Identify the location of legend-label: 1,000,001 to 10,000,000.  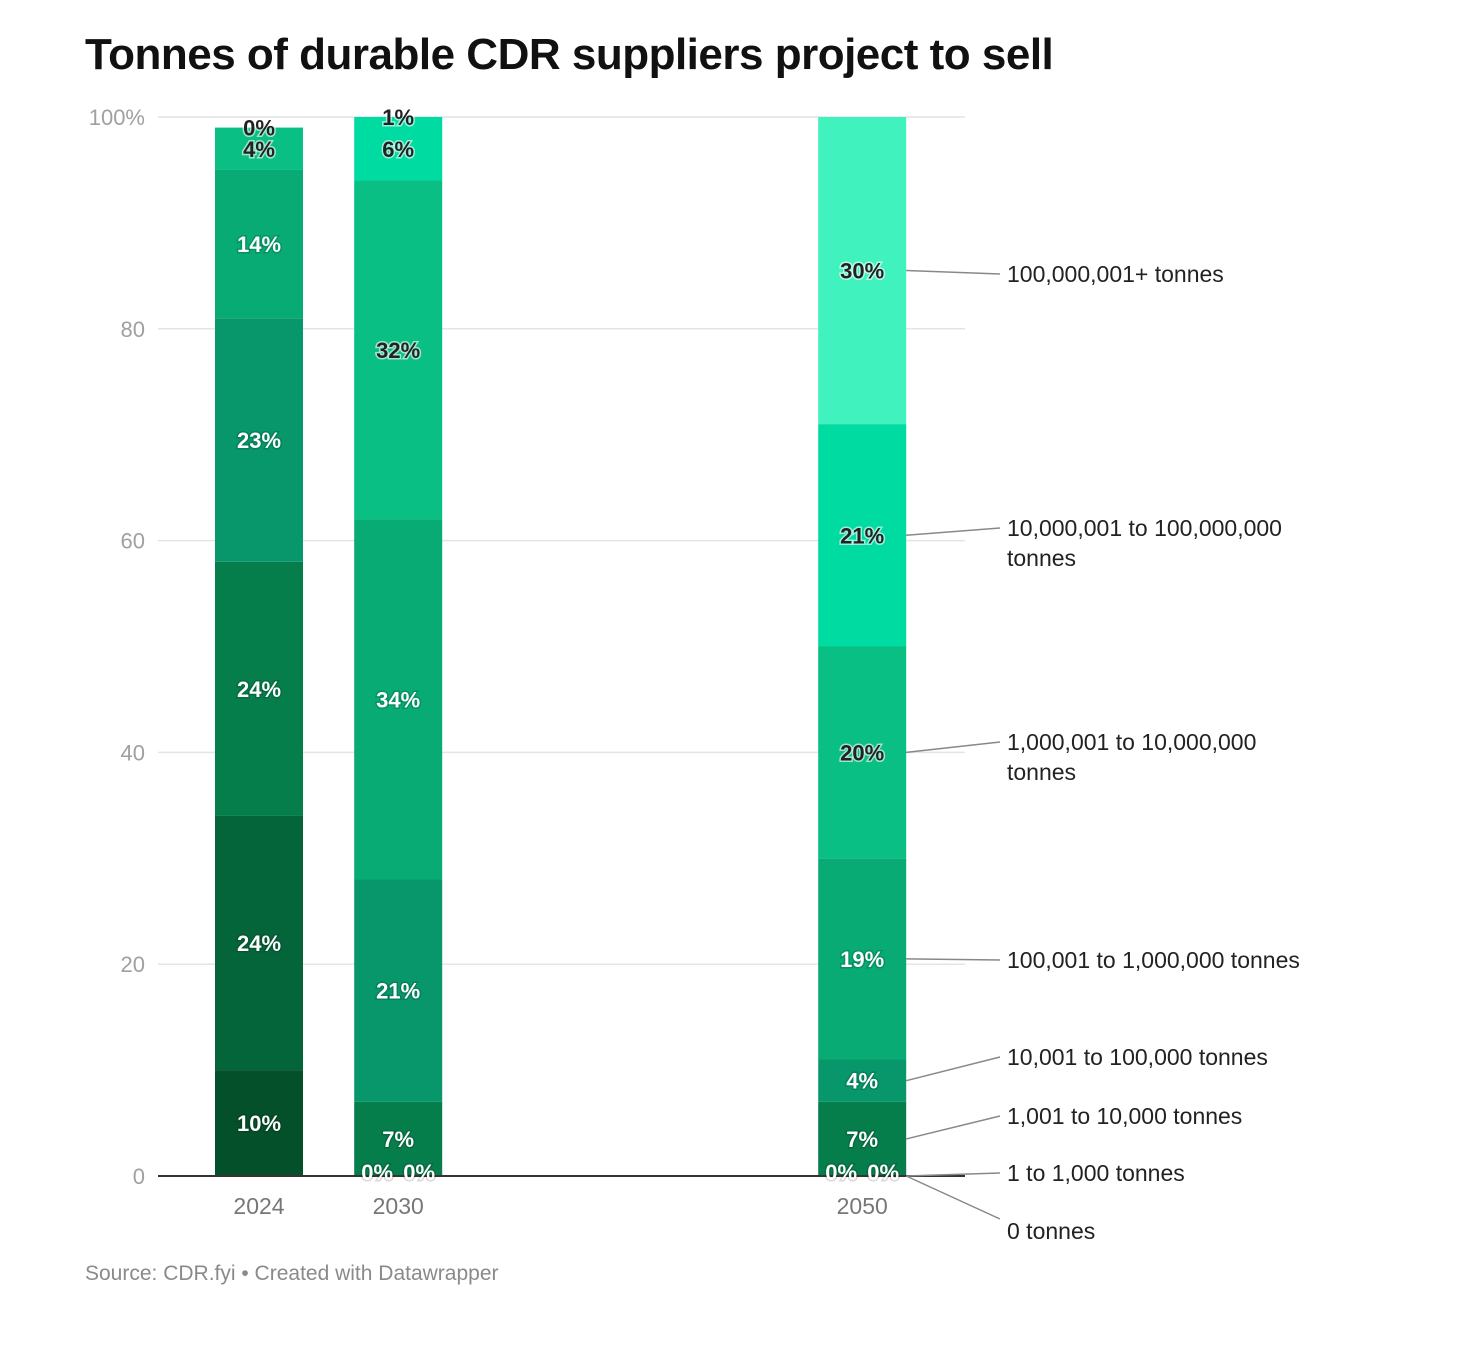
(1131, 742).